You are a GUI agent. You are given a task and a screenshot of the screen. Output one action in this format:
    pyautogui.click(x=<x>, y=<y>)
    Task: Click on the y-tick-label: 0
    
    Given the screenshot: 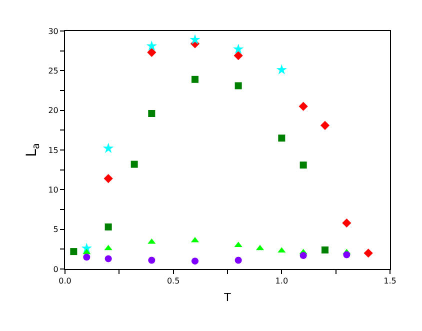 What is the action you would take?
    pyautogui.click(x=55, y=269)
    